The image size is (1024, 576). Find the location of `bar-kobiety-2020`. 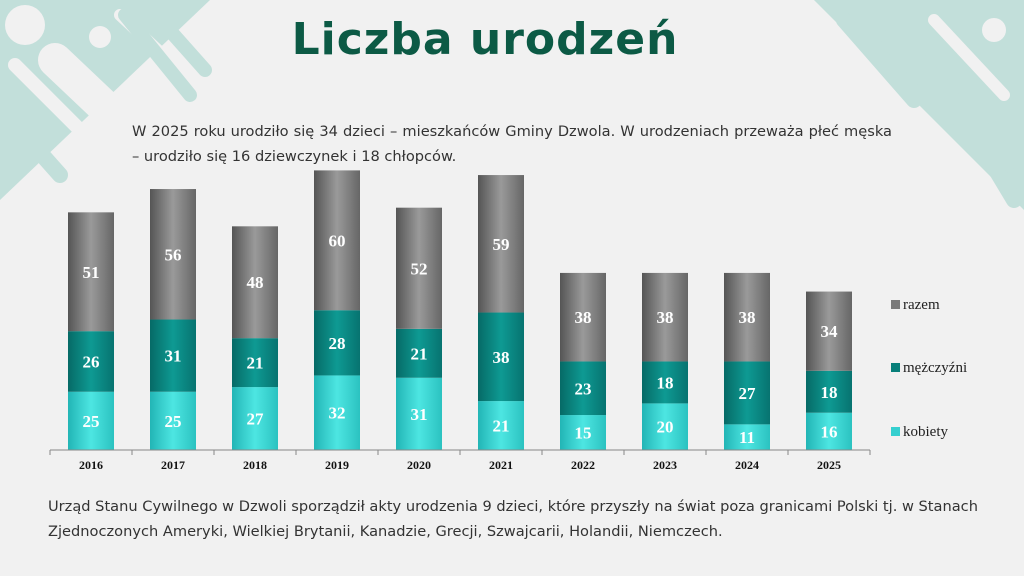

bar-kobiety-2020 is located at coordinates (419, 413).